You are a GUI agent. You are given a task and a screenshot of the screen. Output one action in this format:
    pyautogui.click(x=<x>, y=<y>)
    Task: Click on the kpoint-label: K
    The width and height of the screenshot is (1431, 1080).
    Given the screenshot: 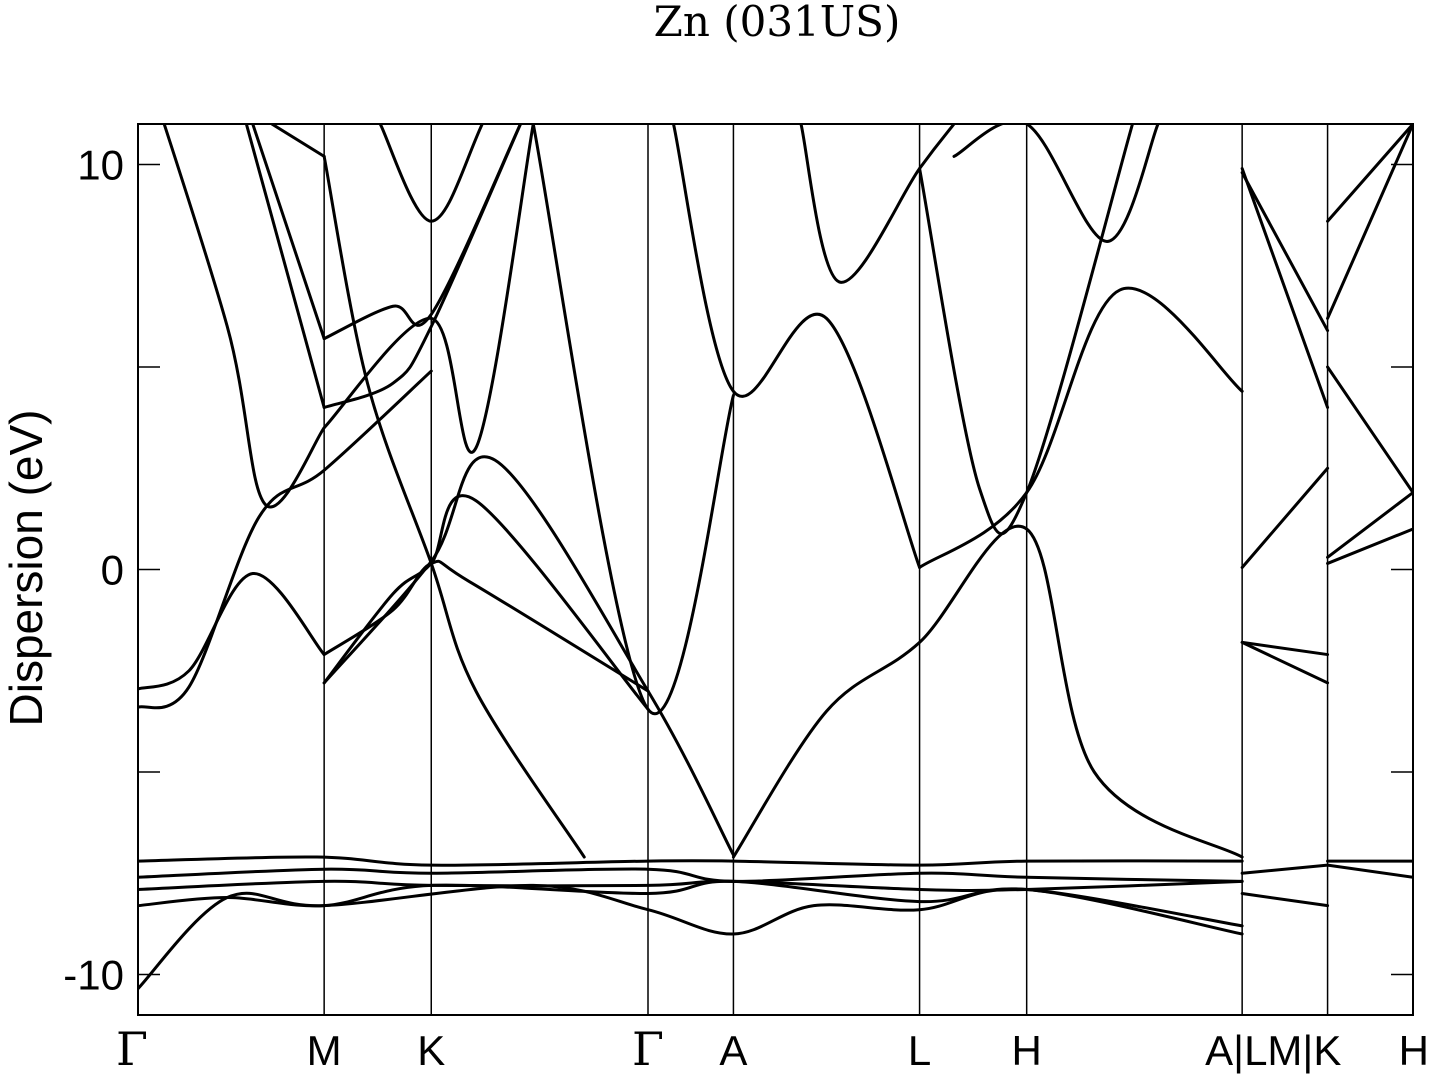 What is the action you would take?
    pyautogui.click(x=431, y=1050)
    